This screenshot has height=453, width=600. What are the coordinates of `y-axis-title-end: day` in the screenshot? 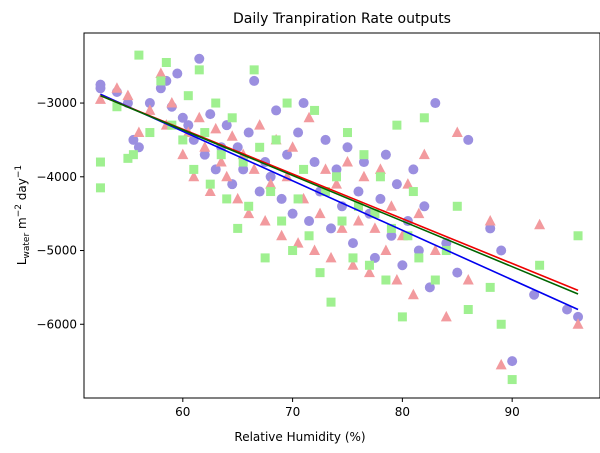 It's located at (22, 191).